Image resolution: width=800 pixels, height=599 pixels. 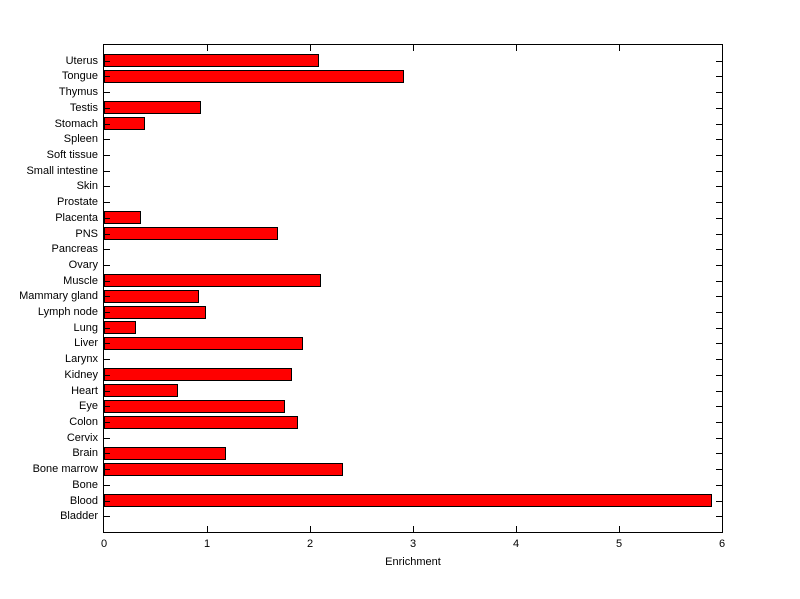 What do you see at coordinates (81, 359) in the screenshot?
I see `y-tick-label: Larynx` at bounding box center [81, 359].